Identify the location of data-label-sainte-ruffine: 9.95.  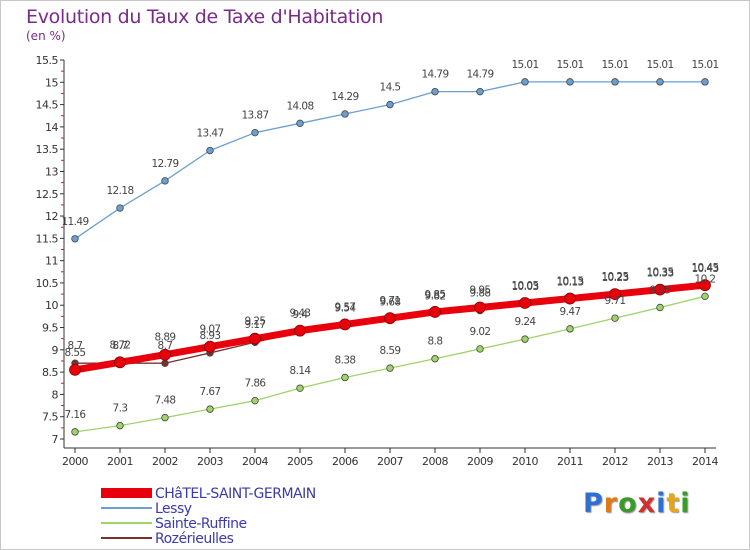
(660, 290).